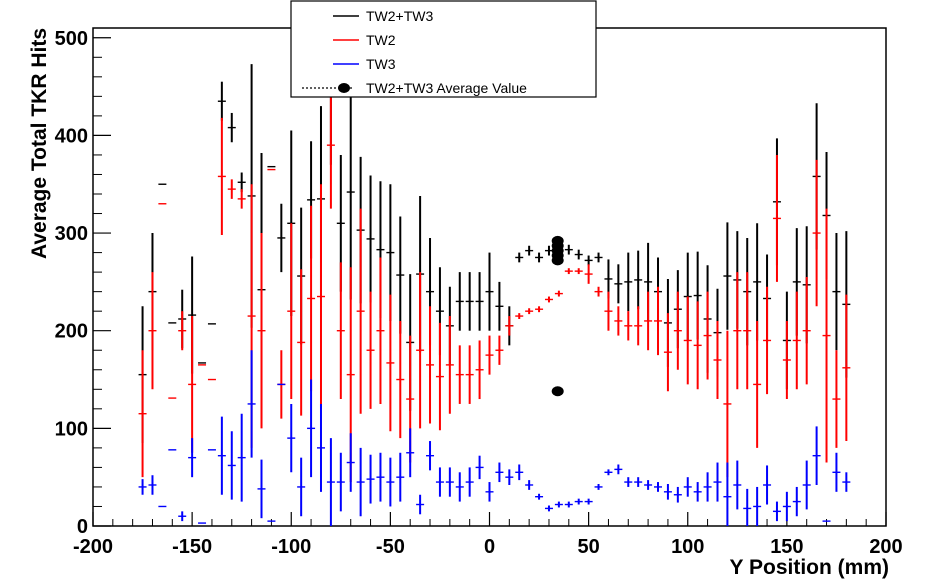  Describe the element at coordinates (71, 234) in the screenshot. I see `y-tick-label: 300` at that location.